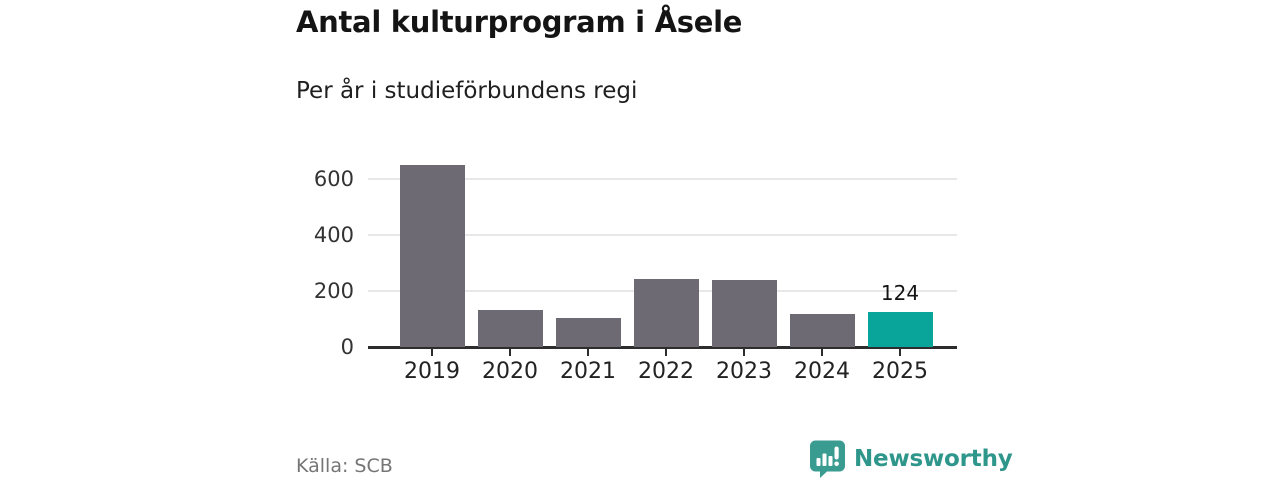 This screenshot has width=1280, height=480. What do you see at coordinates (900, 371) in the screenshot?
I see `x-axis-label-2025: 2025` at bounding box center [900, 371].